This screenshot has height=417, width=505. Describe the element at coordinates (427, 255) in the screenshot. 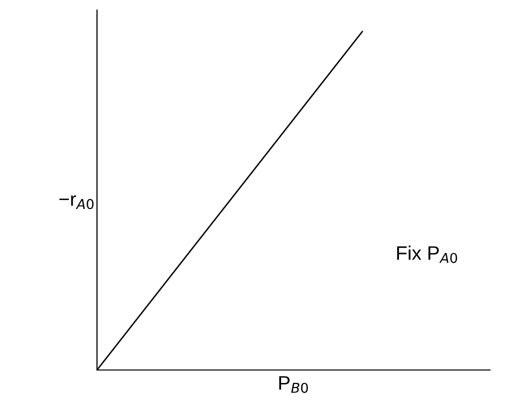

I see `annotation: Fix P$_{A0}$` at that location.